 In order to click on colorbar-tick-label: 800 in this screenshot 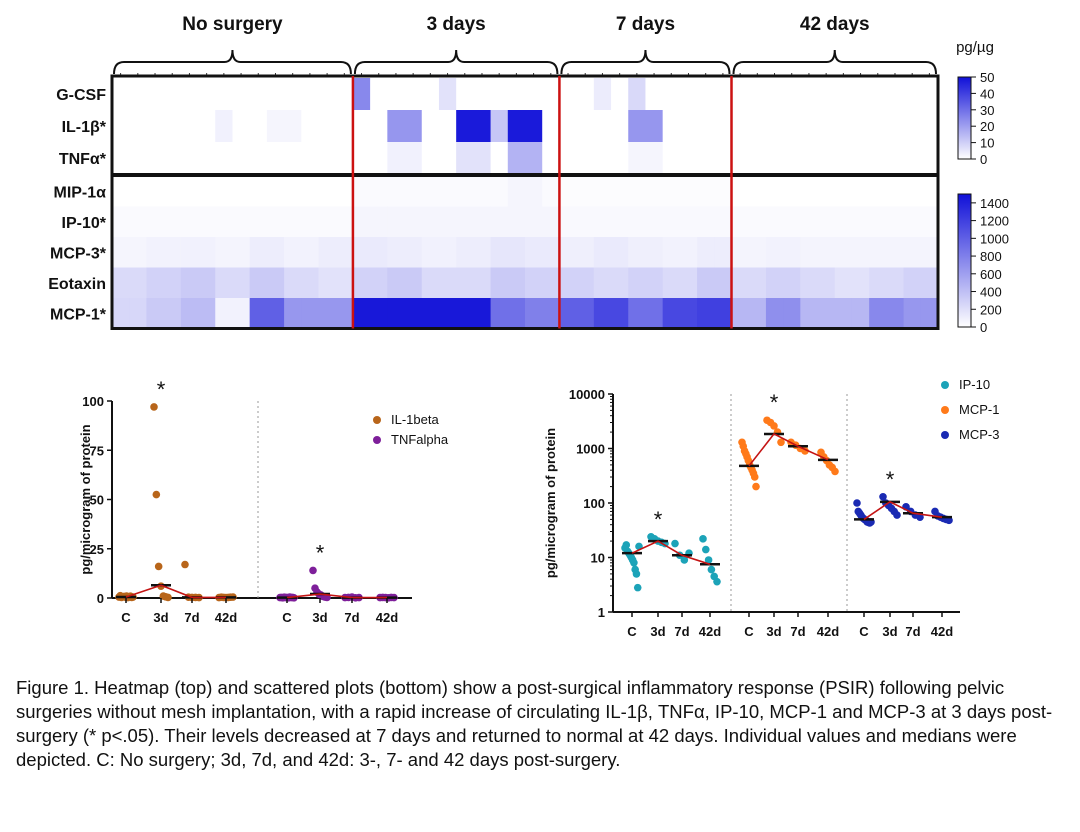, I will do `click(991, 256)`.